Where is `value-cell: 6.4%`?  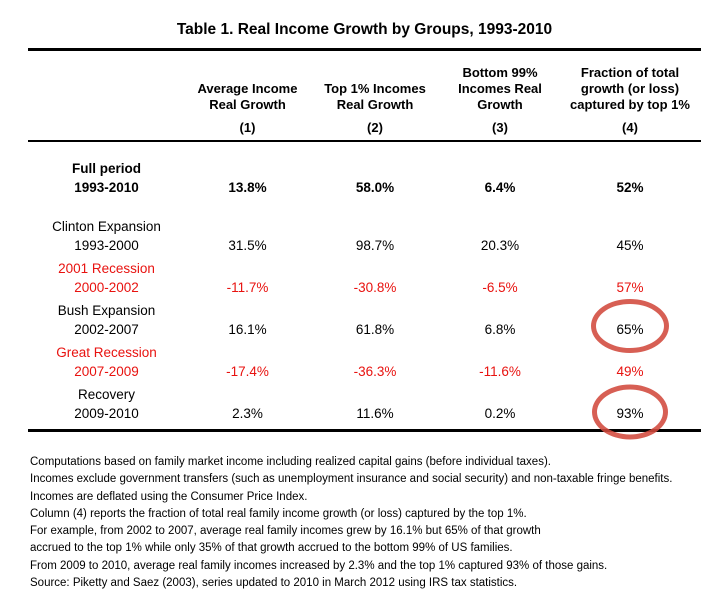 value-cell: 6.4% is located at coordinates (500, 187).